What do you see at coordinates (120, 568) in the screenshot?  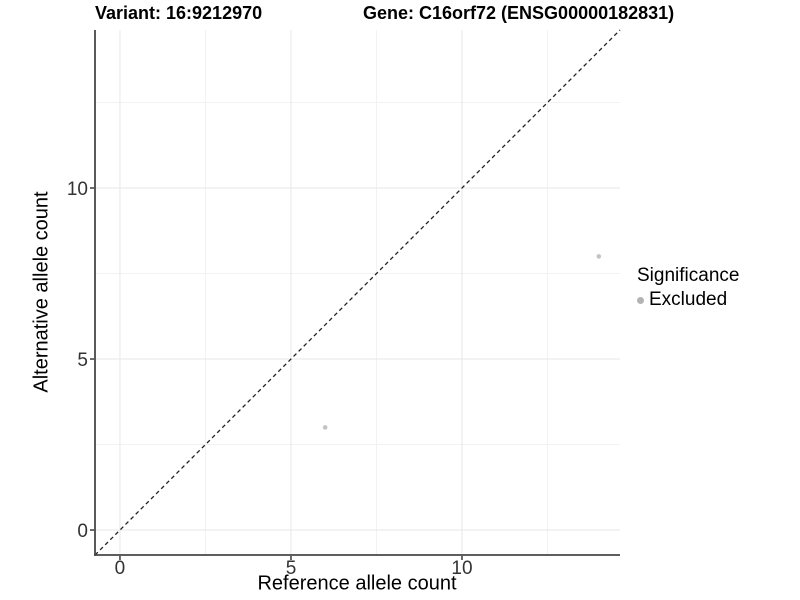 I see `x-tick-label: 0` at bounding box center [120, 568].